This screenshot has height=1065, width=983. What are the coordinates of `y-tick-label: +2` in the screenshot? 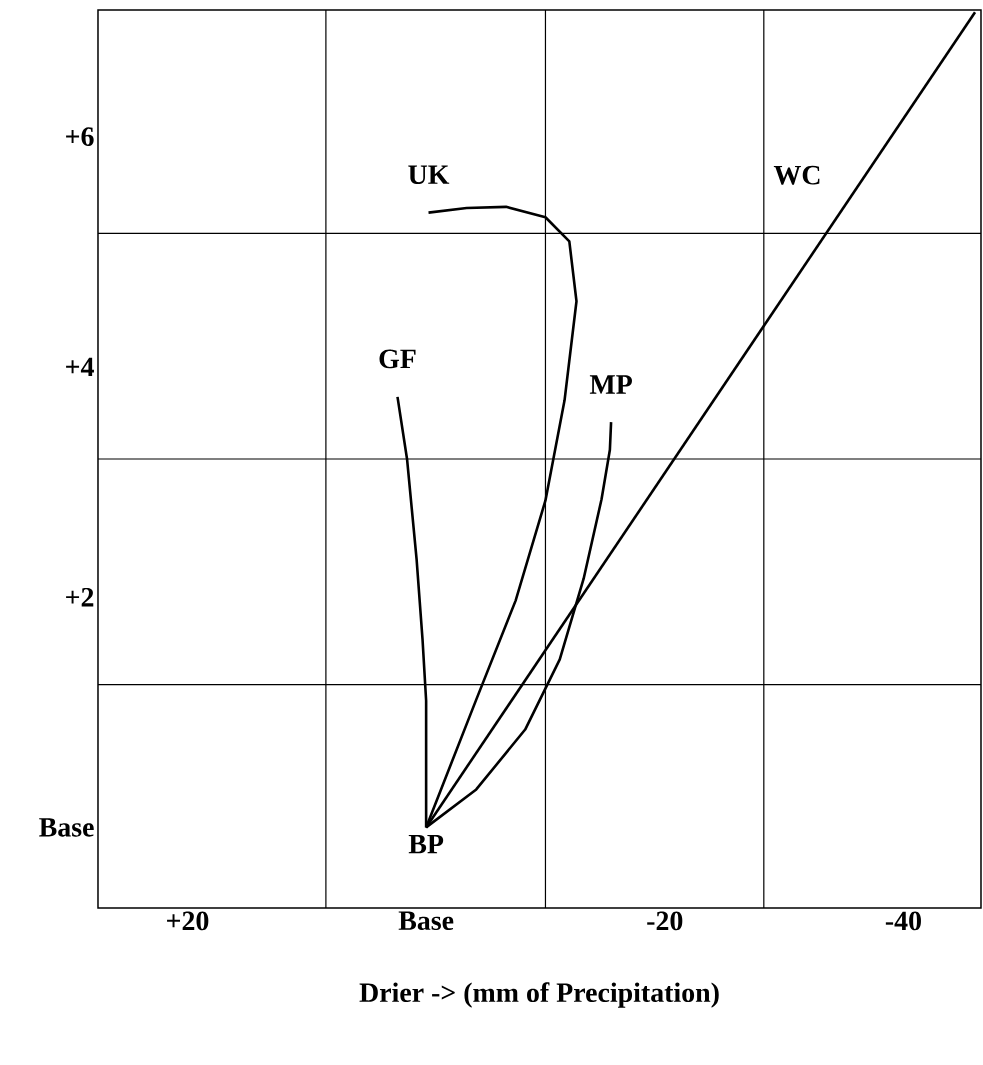 It's located at (80, 597).